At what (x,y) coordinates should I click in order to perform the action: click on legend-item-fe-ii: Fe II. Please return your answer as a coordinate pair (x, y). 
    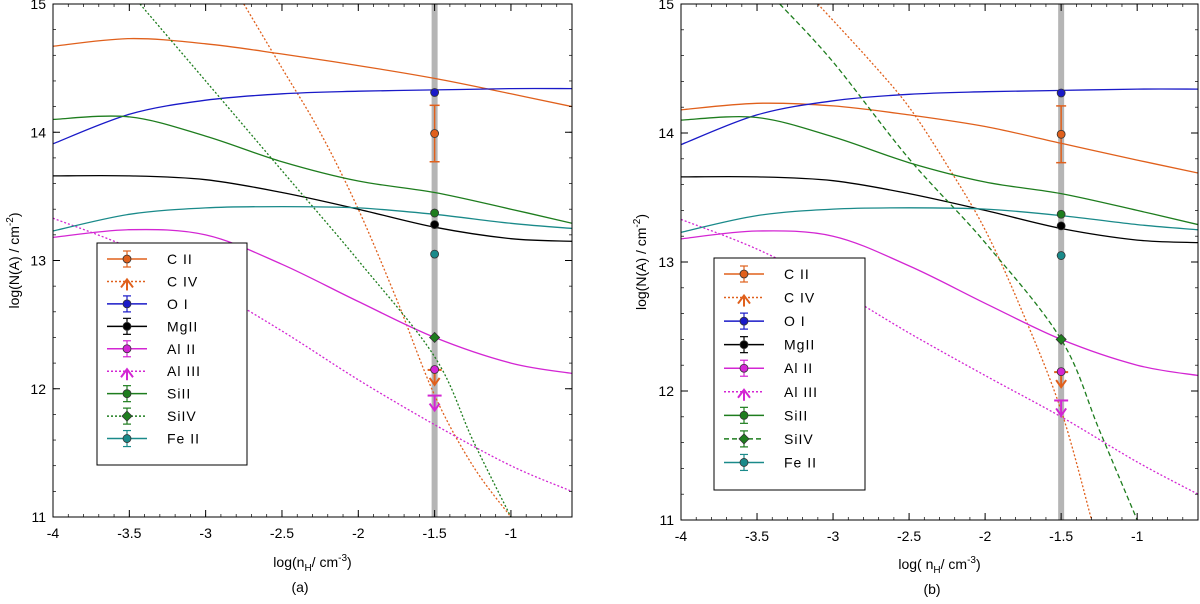
    Looking at the image, I should click on (153, 438).